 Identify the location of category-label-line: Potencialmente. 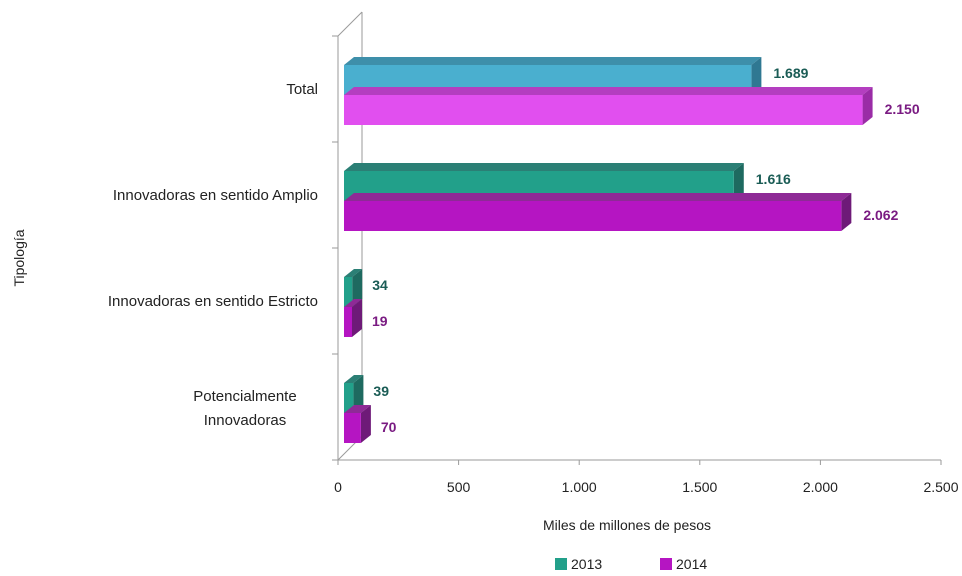
(244, 396).